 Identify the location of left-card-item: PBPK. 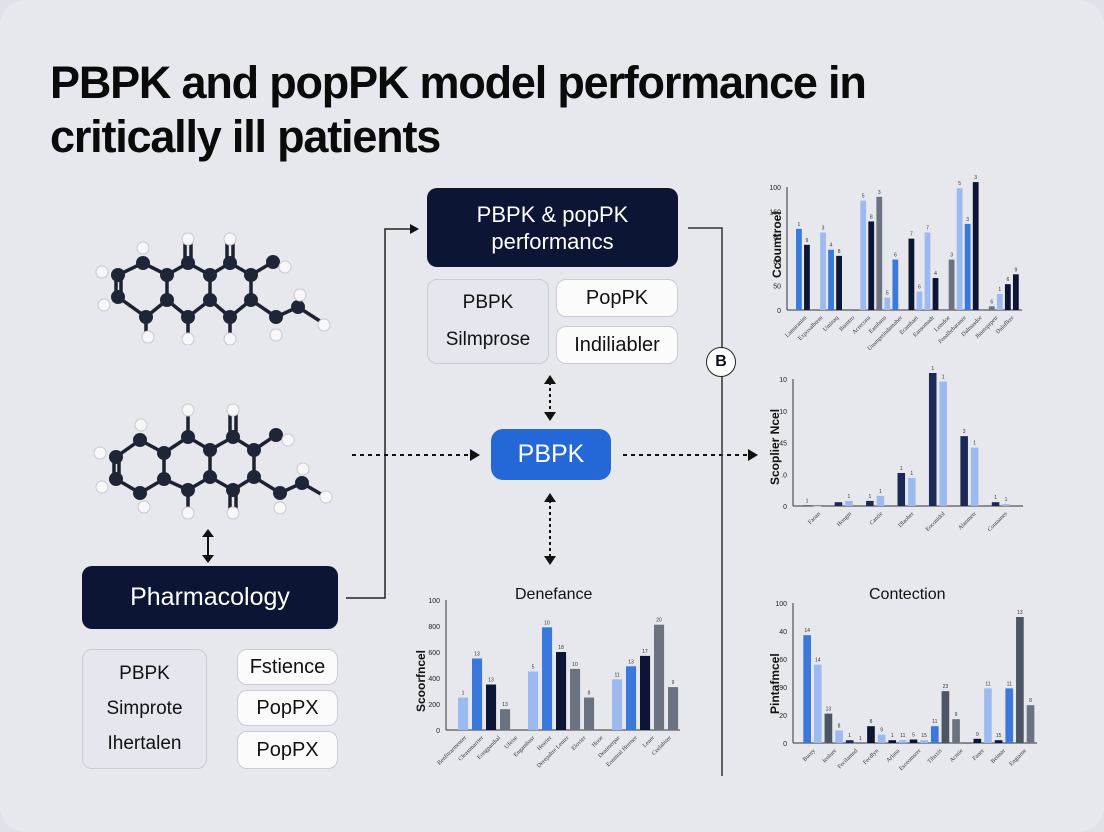
(144, 673).